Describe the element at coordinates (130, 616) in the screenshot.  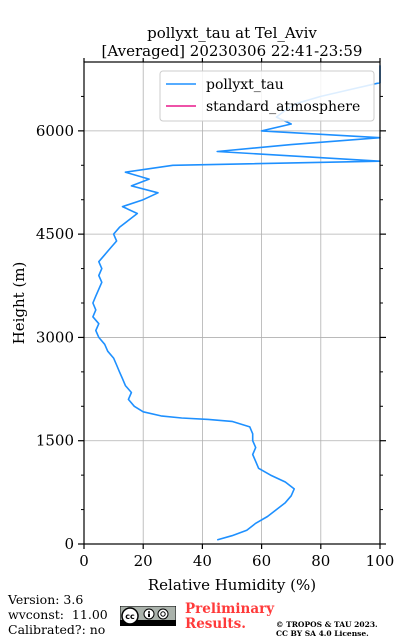
I see `cc-logo-text: cc` at that location.